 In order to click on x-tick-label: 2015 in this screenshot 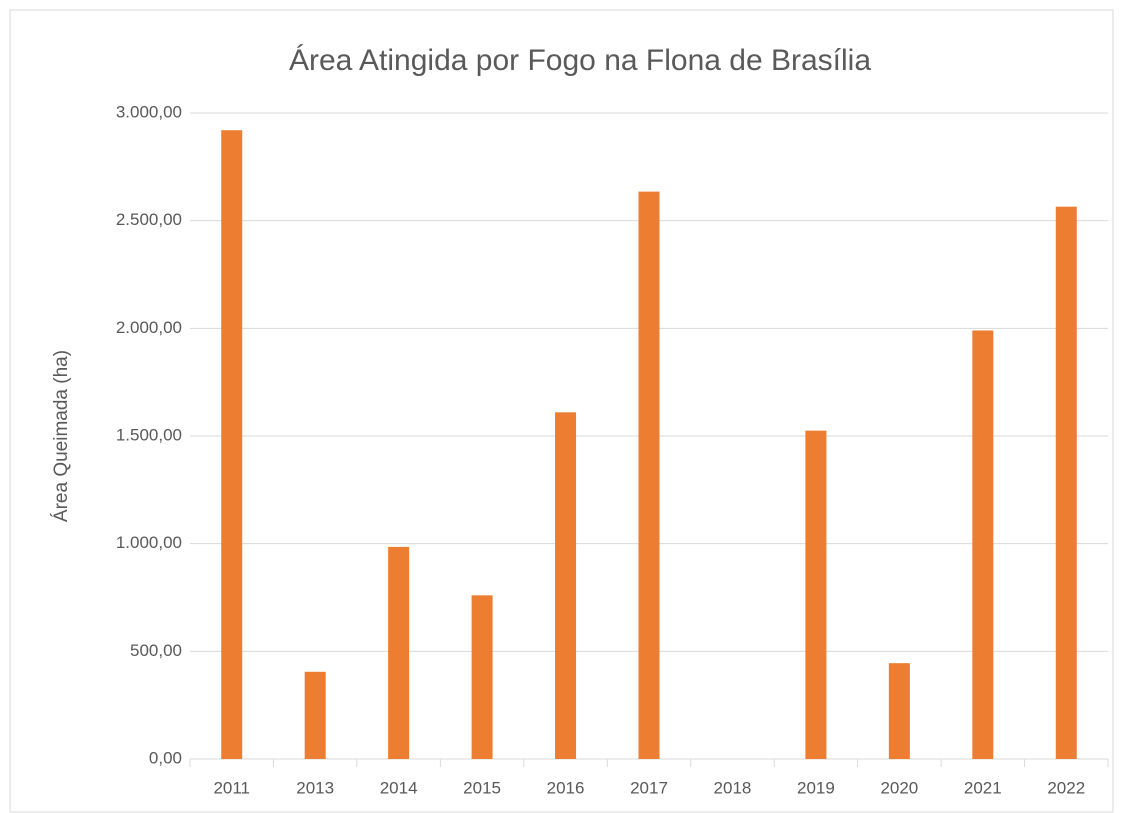, I will do `click(482, 787)`.